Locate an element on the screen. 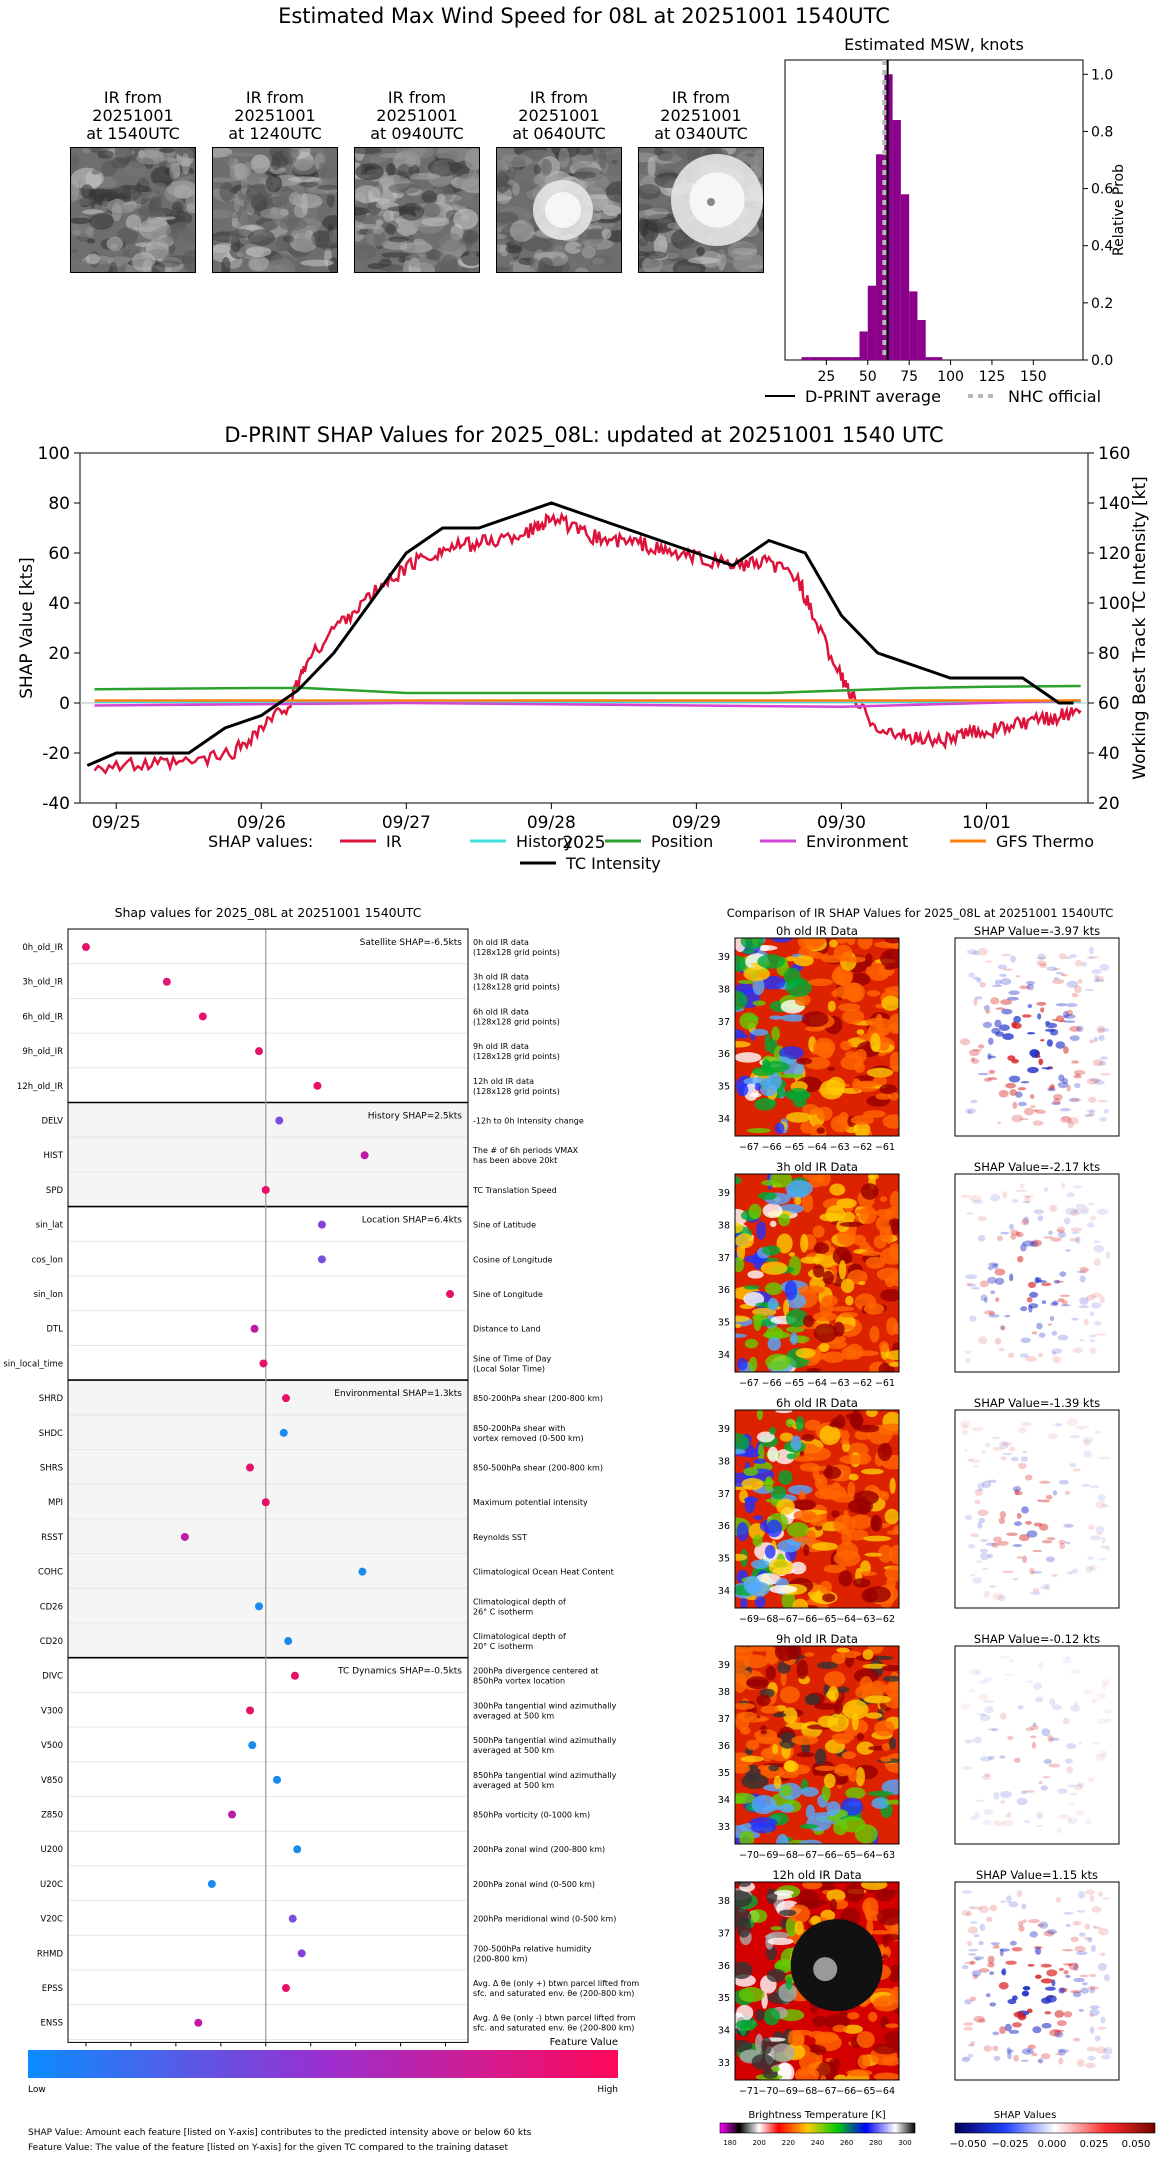 The image size is (1168, 2158). ir-panel-title: 0h old IR Data is located at coordinates (817, 931).